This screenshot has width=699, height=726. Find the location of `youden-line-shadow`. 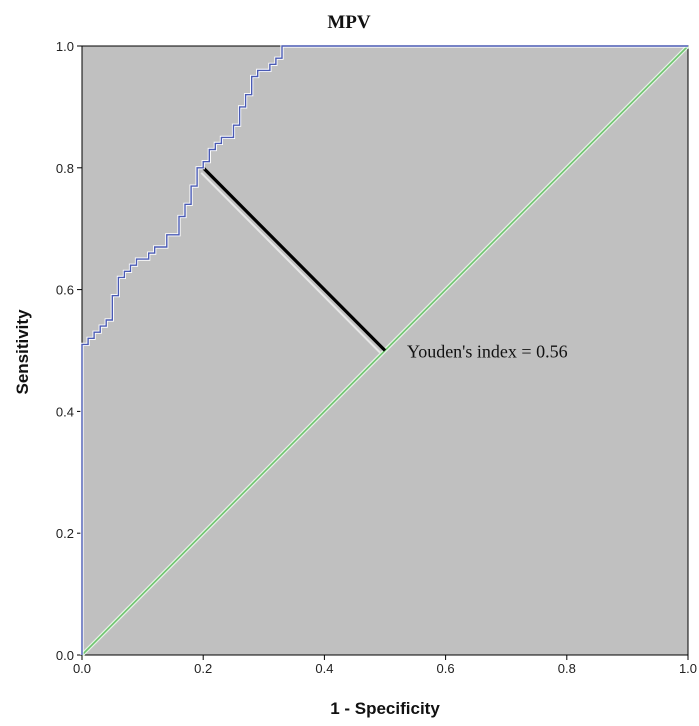

youden-line-shadow is located at coordinates (290, 263).